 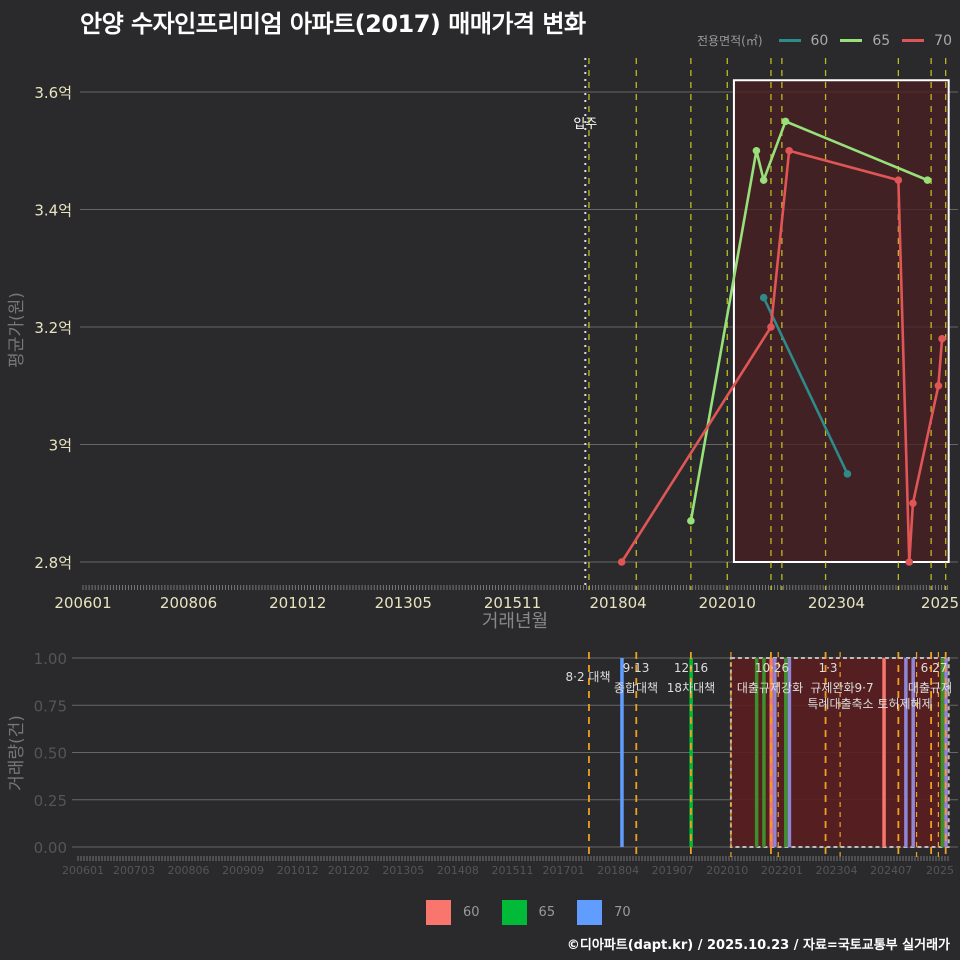 What do you see at coordinates (458, 870) in the screenshot?
I see `svg-text: 201408` at bounding box center [458, 870].